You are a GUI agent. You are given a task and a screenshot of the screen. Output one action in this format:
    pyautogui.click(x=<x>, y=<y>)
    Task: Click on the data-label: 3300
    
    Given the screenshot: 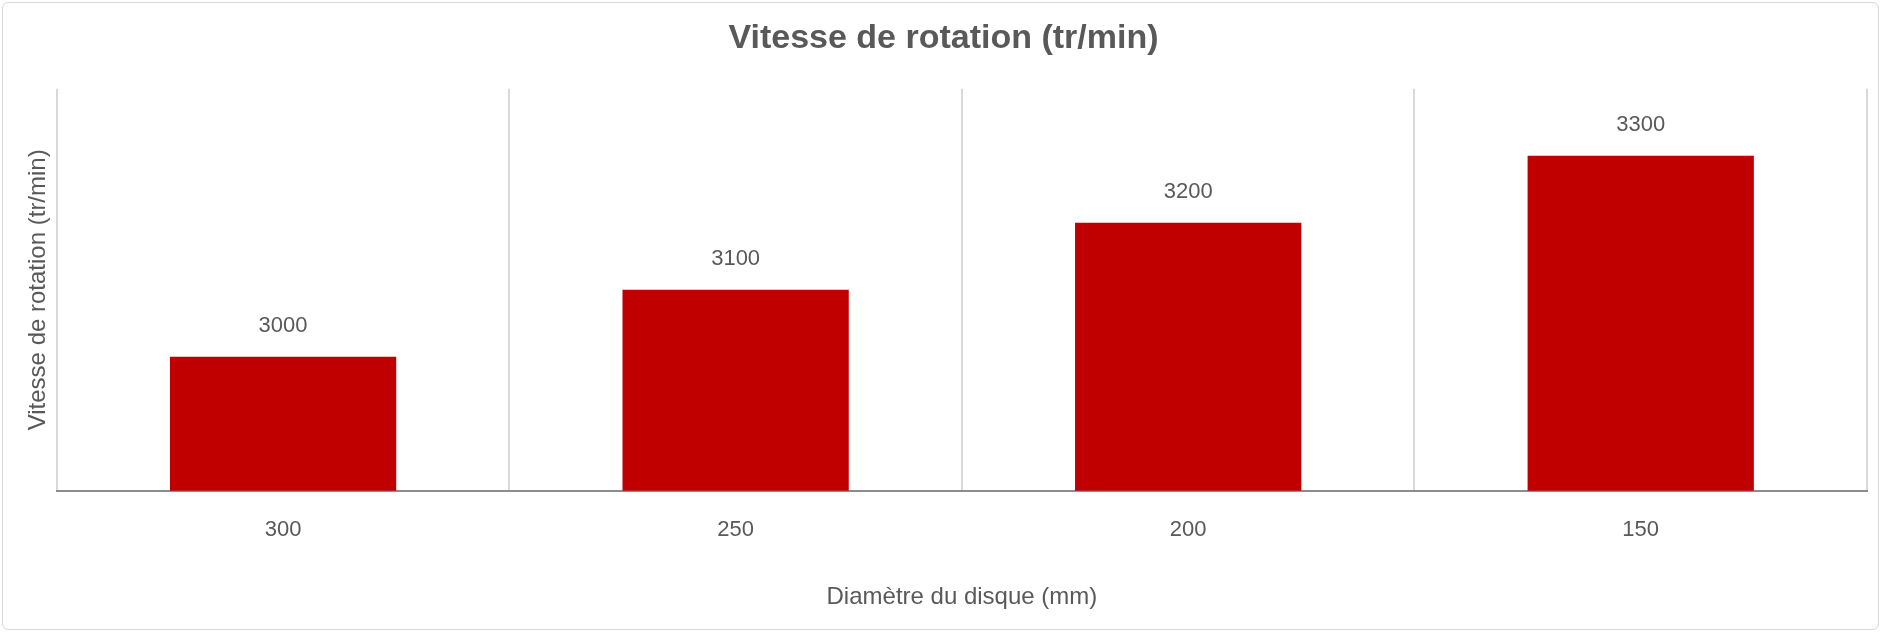 What is the action you would take?
    pyautogui.click(x=1641, y=123)
    